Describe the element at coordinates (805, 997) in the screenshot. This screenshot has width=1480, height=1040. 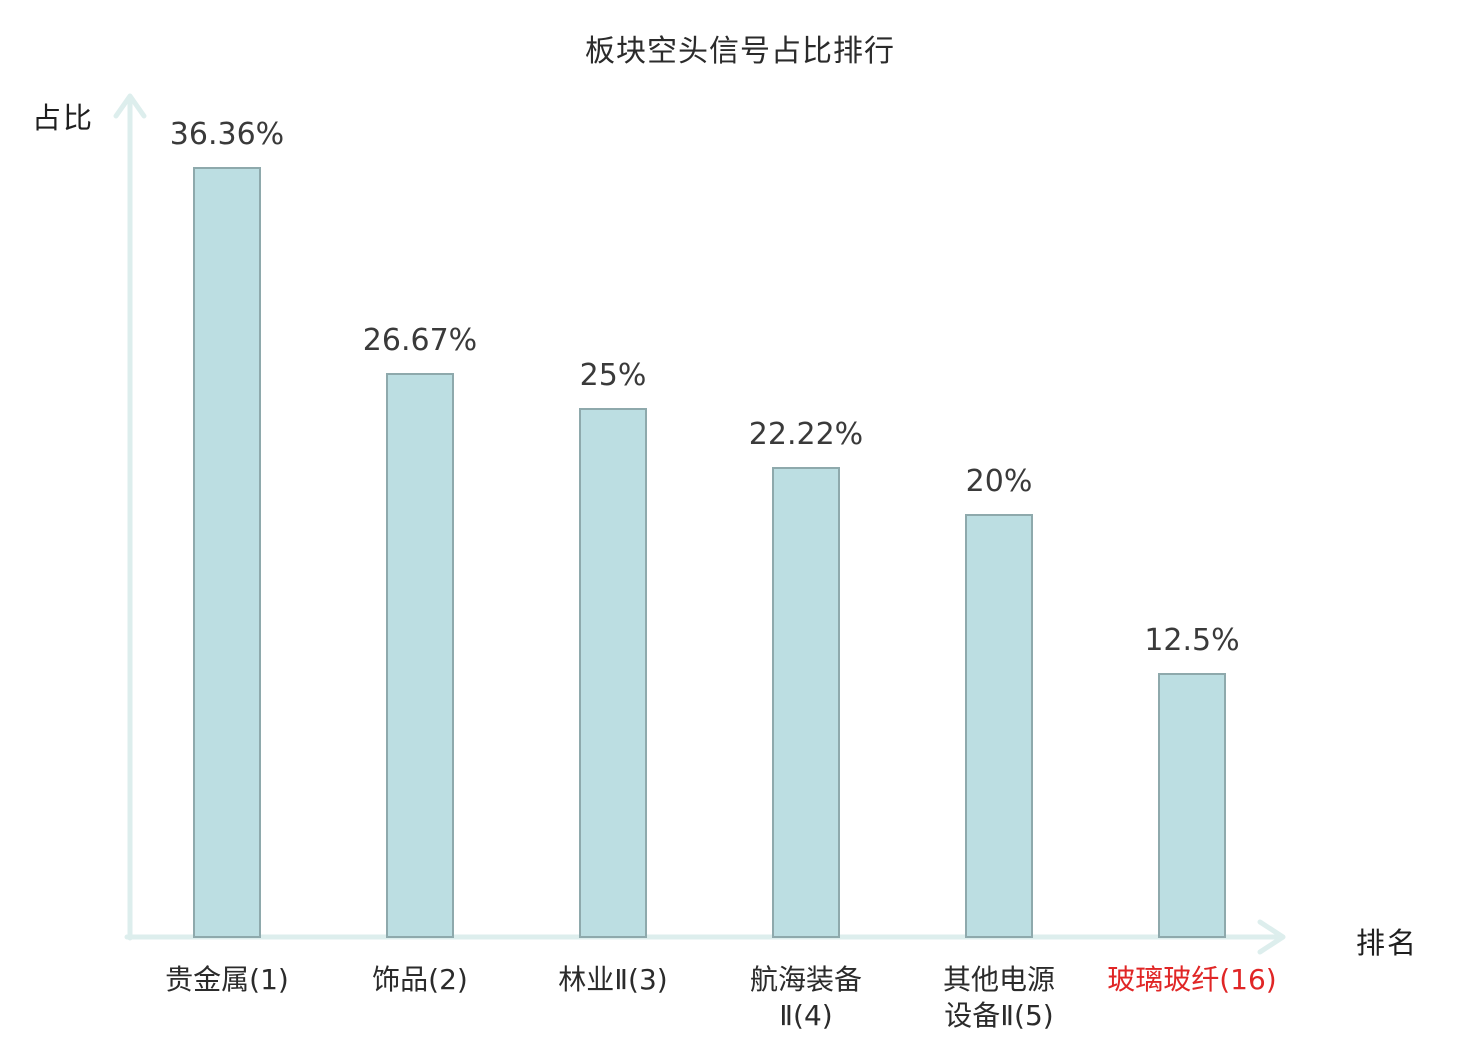
I see `category-label-4: 航海装备 Ⅱ(4)` at that location.